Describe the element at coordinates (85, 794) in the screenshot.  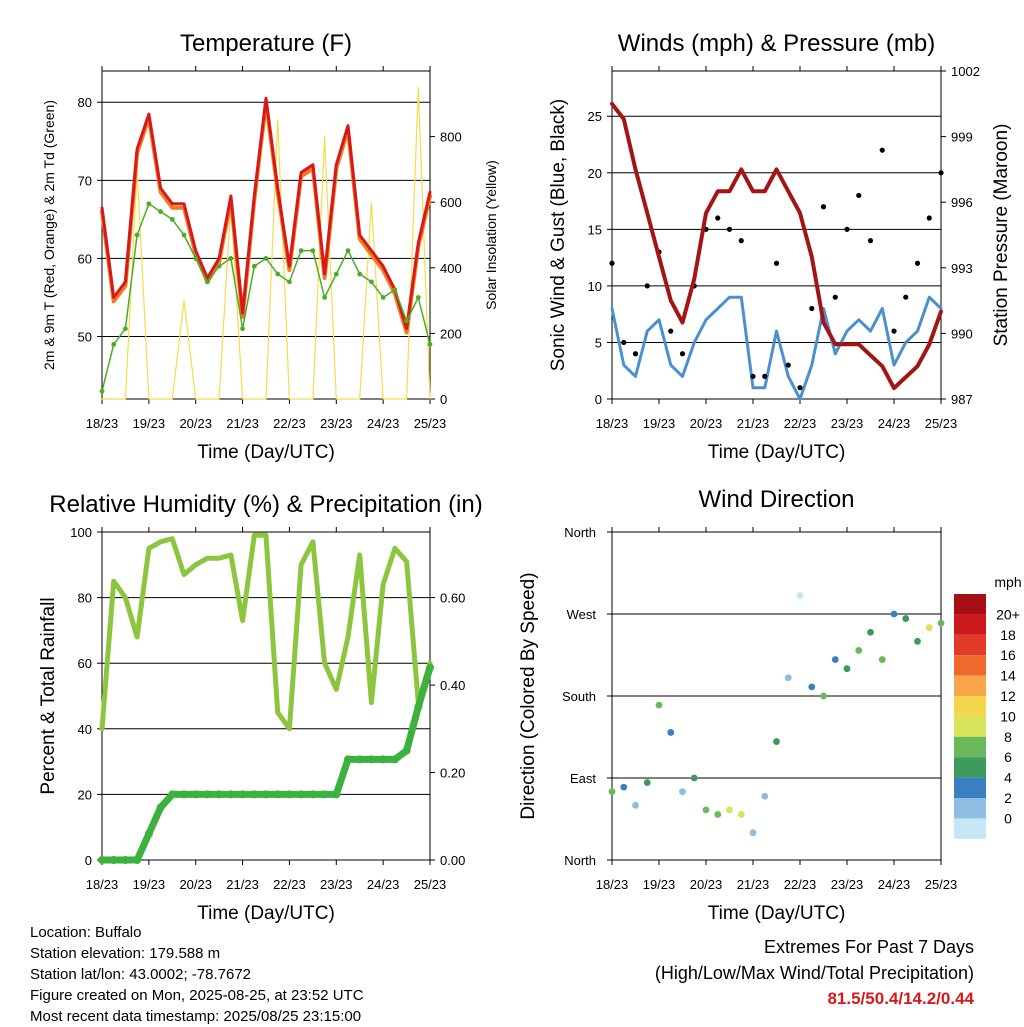
I see `y-tick-label-2-1: 20` at that location.